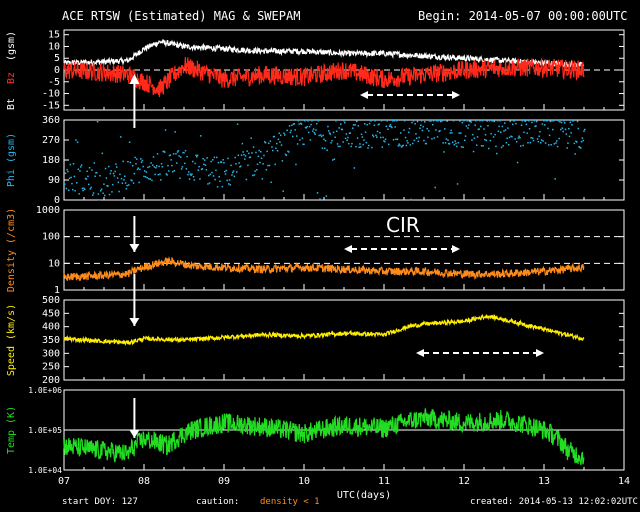  Describe the element at coordinates (51, 313) in the screenshot. I see `y-tick-label: 450` at that location.